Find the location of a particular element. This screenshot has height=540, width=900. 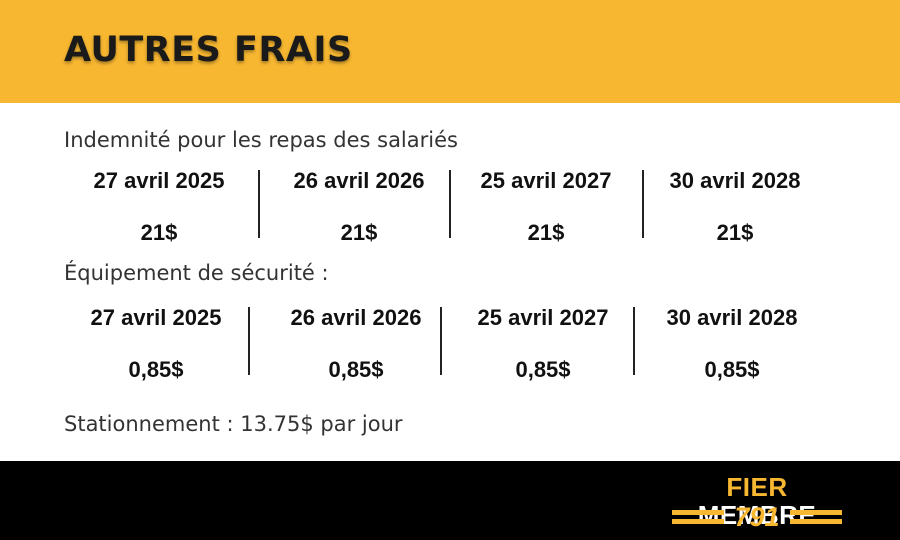

page-title: AUTRES FRAIS is located at coordinates (208, 50).